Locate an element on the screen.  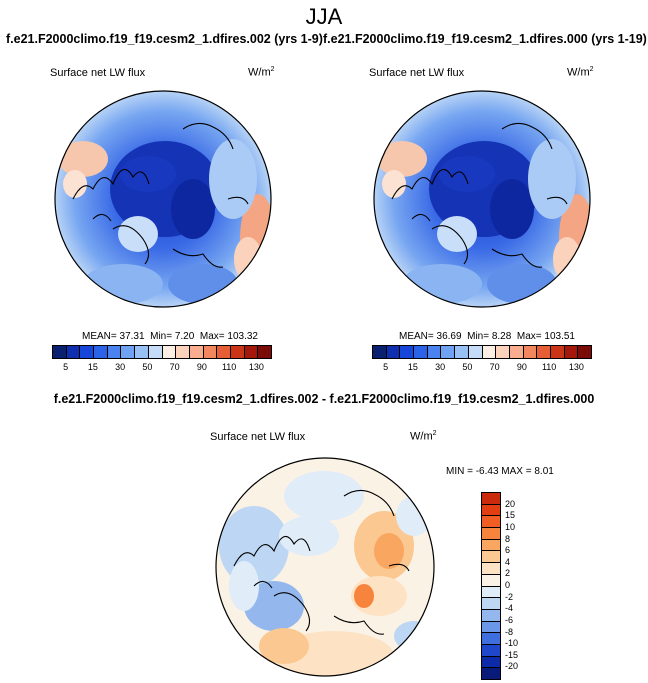
map-right is located at coordinates (482, 199).